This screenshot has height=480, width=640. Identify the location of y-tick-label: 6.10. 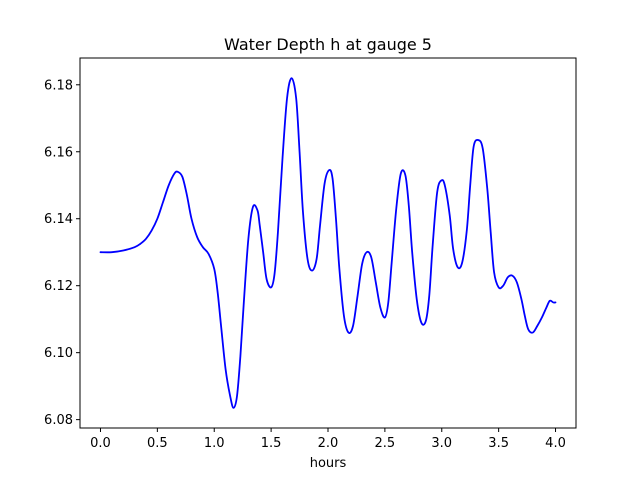
(58, 353).